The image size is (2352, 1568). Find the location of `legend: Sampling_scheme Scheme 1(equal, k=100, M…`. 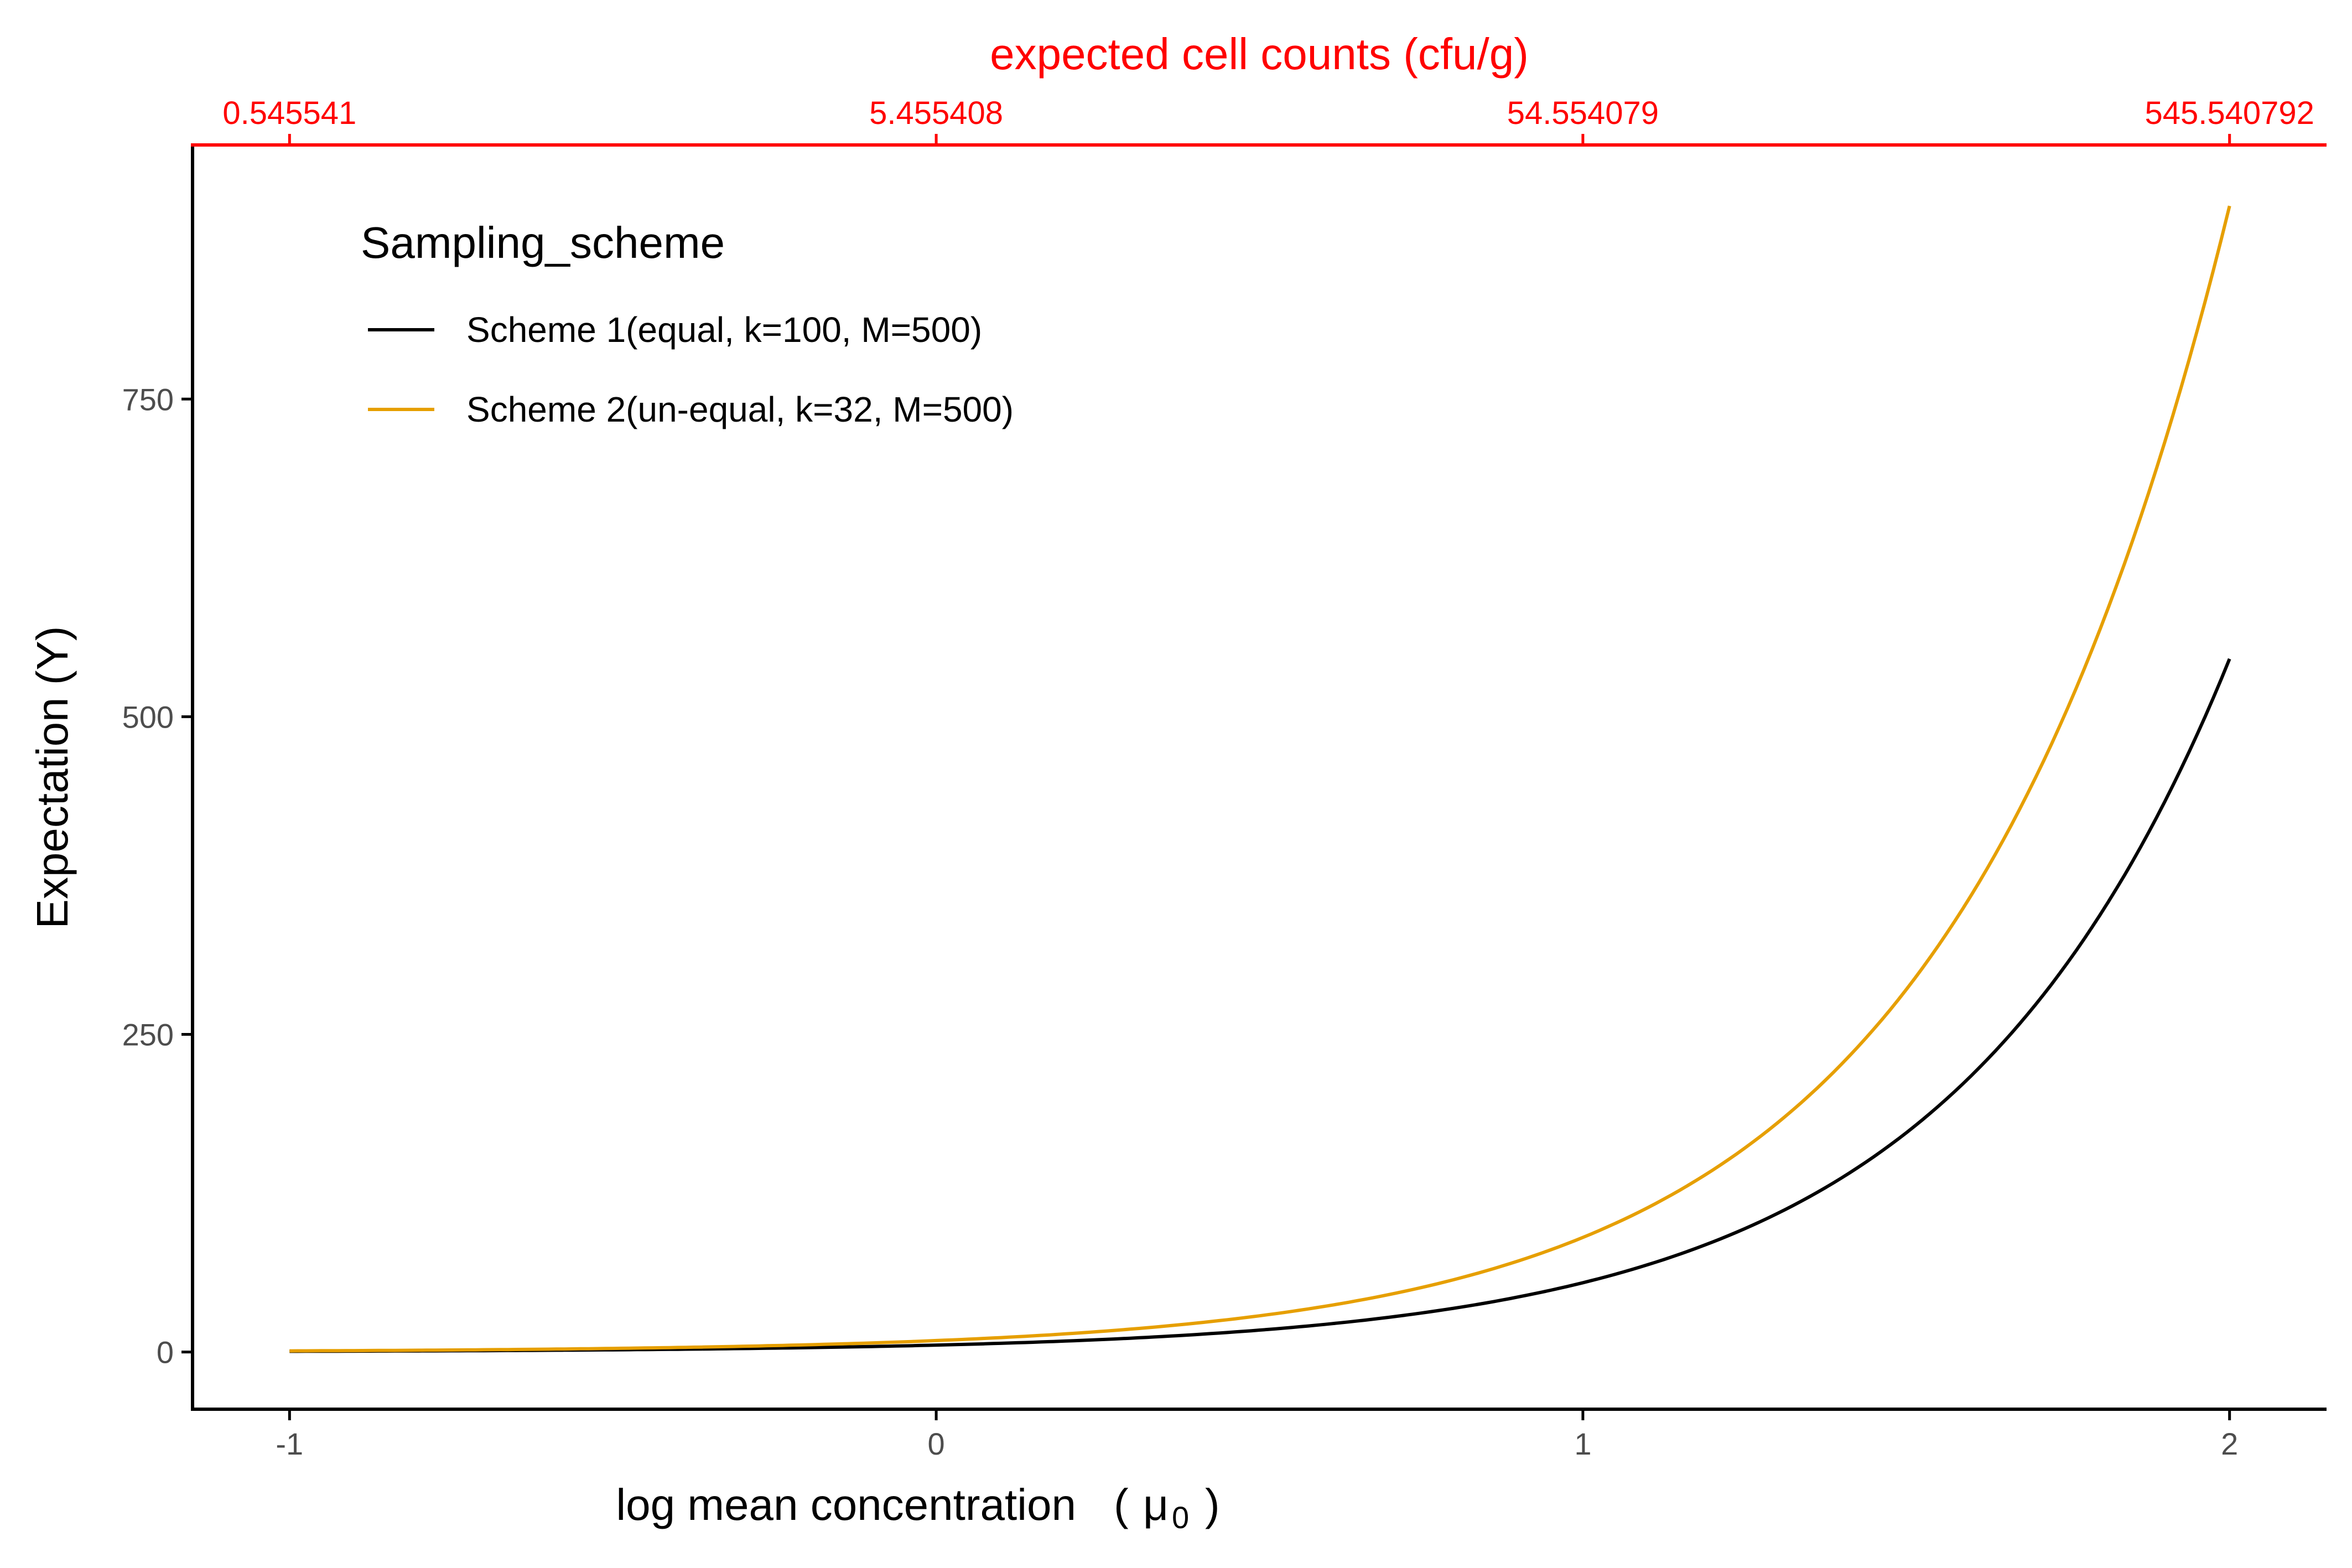

legend: Sampling_scheme Scheme 1(equal, k=100, M… is located at coordinates (688, 324).